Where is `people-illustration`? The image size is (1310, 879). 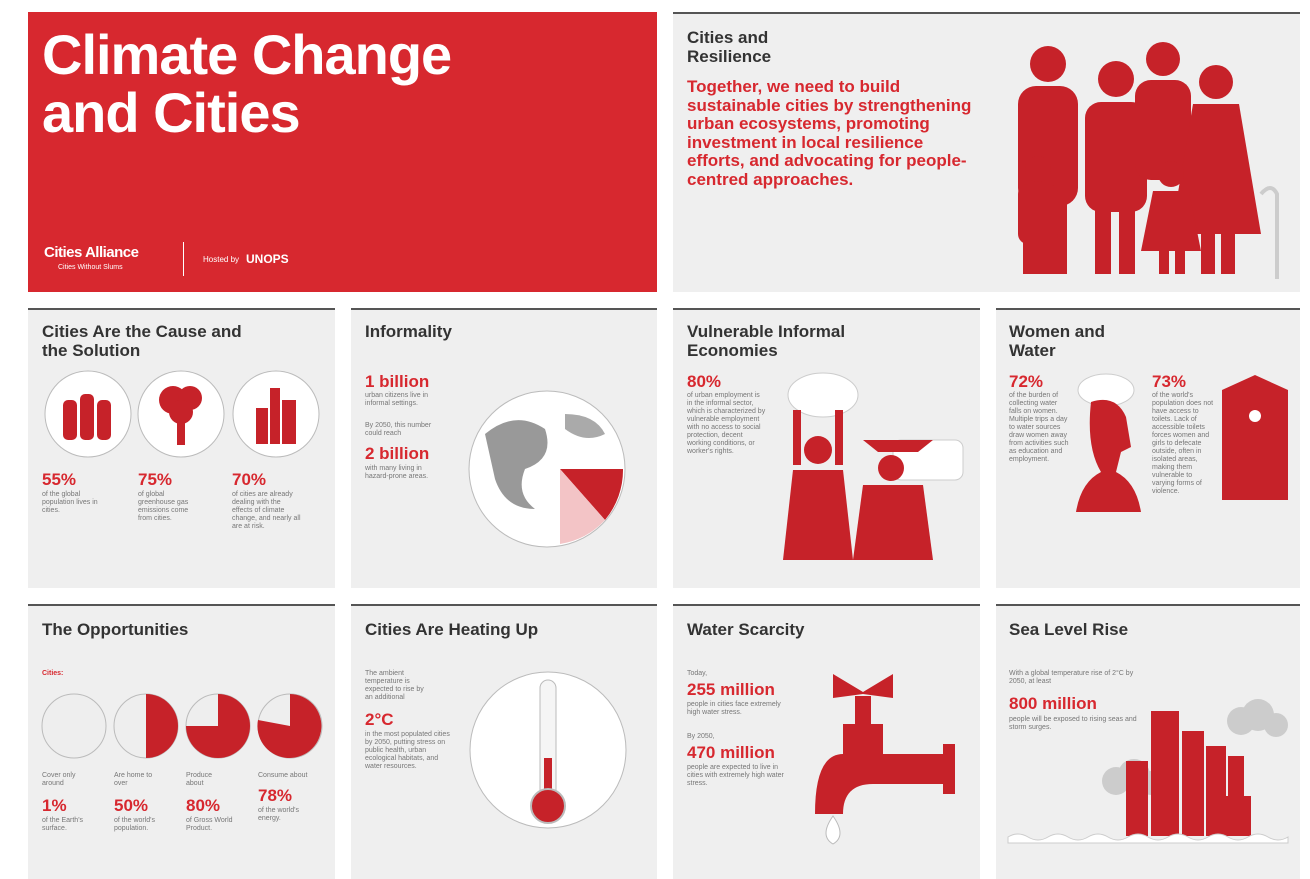
people-illustration is located at coordinates (1148, 160).